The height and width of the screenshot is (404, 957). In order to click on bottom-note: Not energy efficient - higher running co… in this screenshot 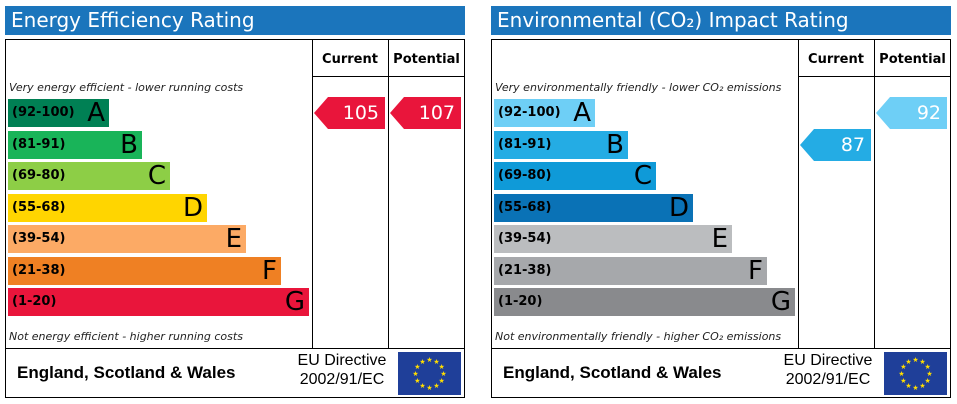, I will do `click(126, 336)`.